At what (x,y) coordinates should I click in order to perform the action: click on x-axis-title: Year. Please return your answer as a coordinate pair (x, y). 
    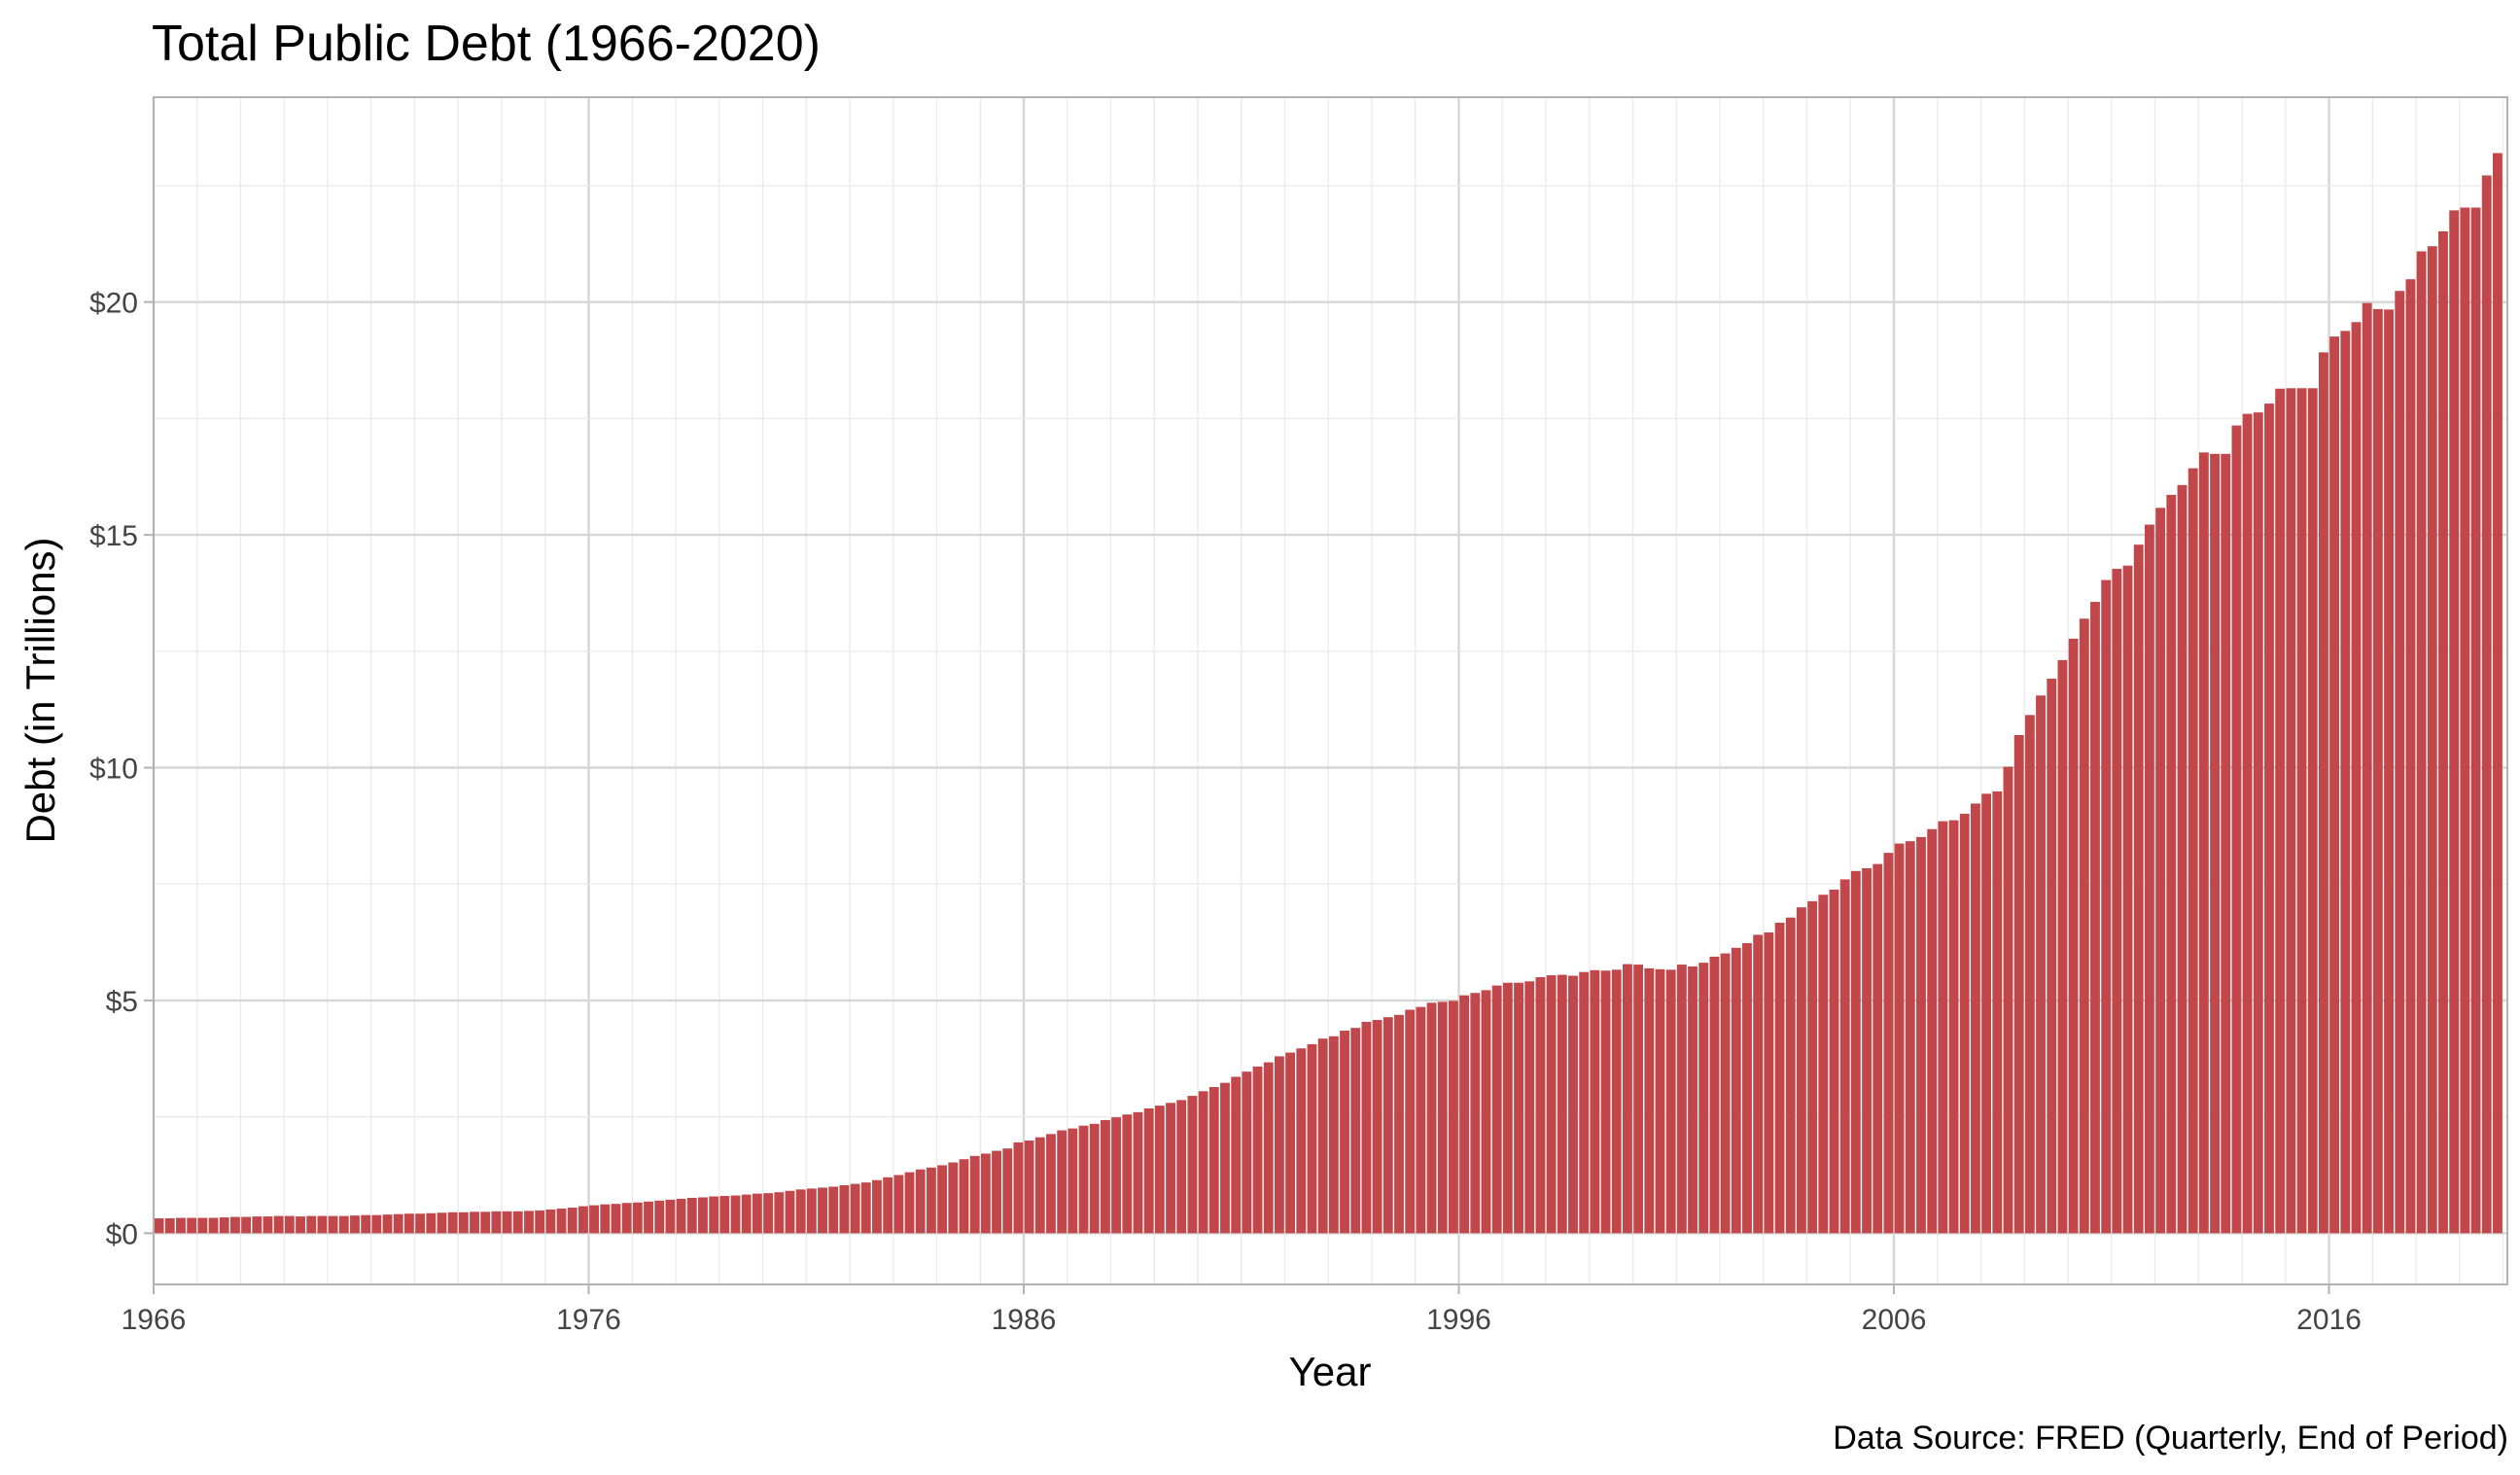
    Looking at the image, I should click on (1330, 1371).